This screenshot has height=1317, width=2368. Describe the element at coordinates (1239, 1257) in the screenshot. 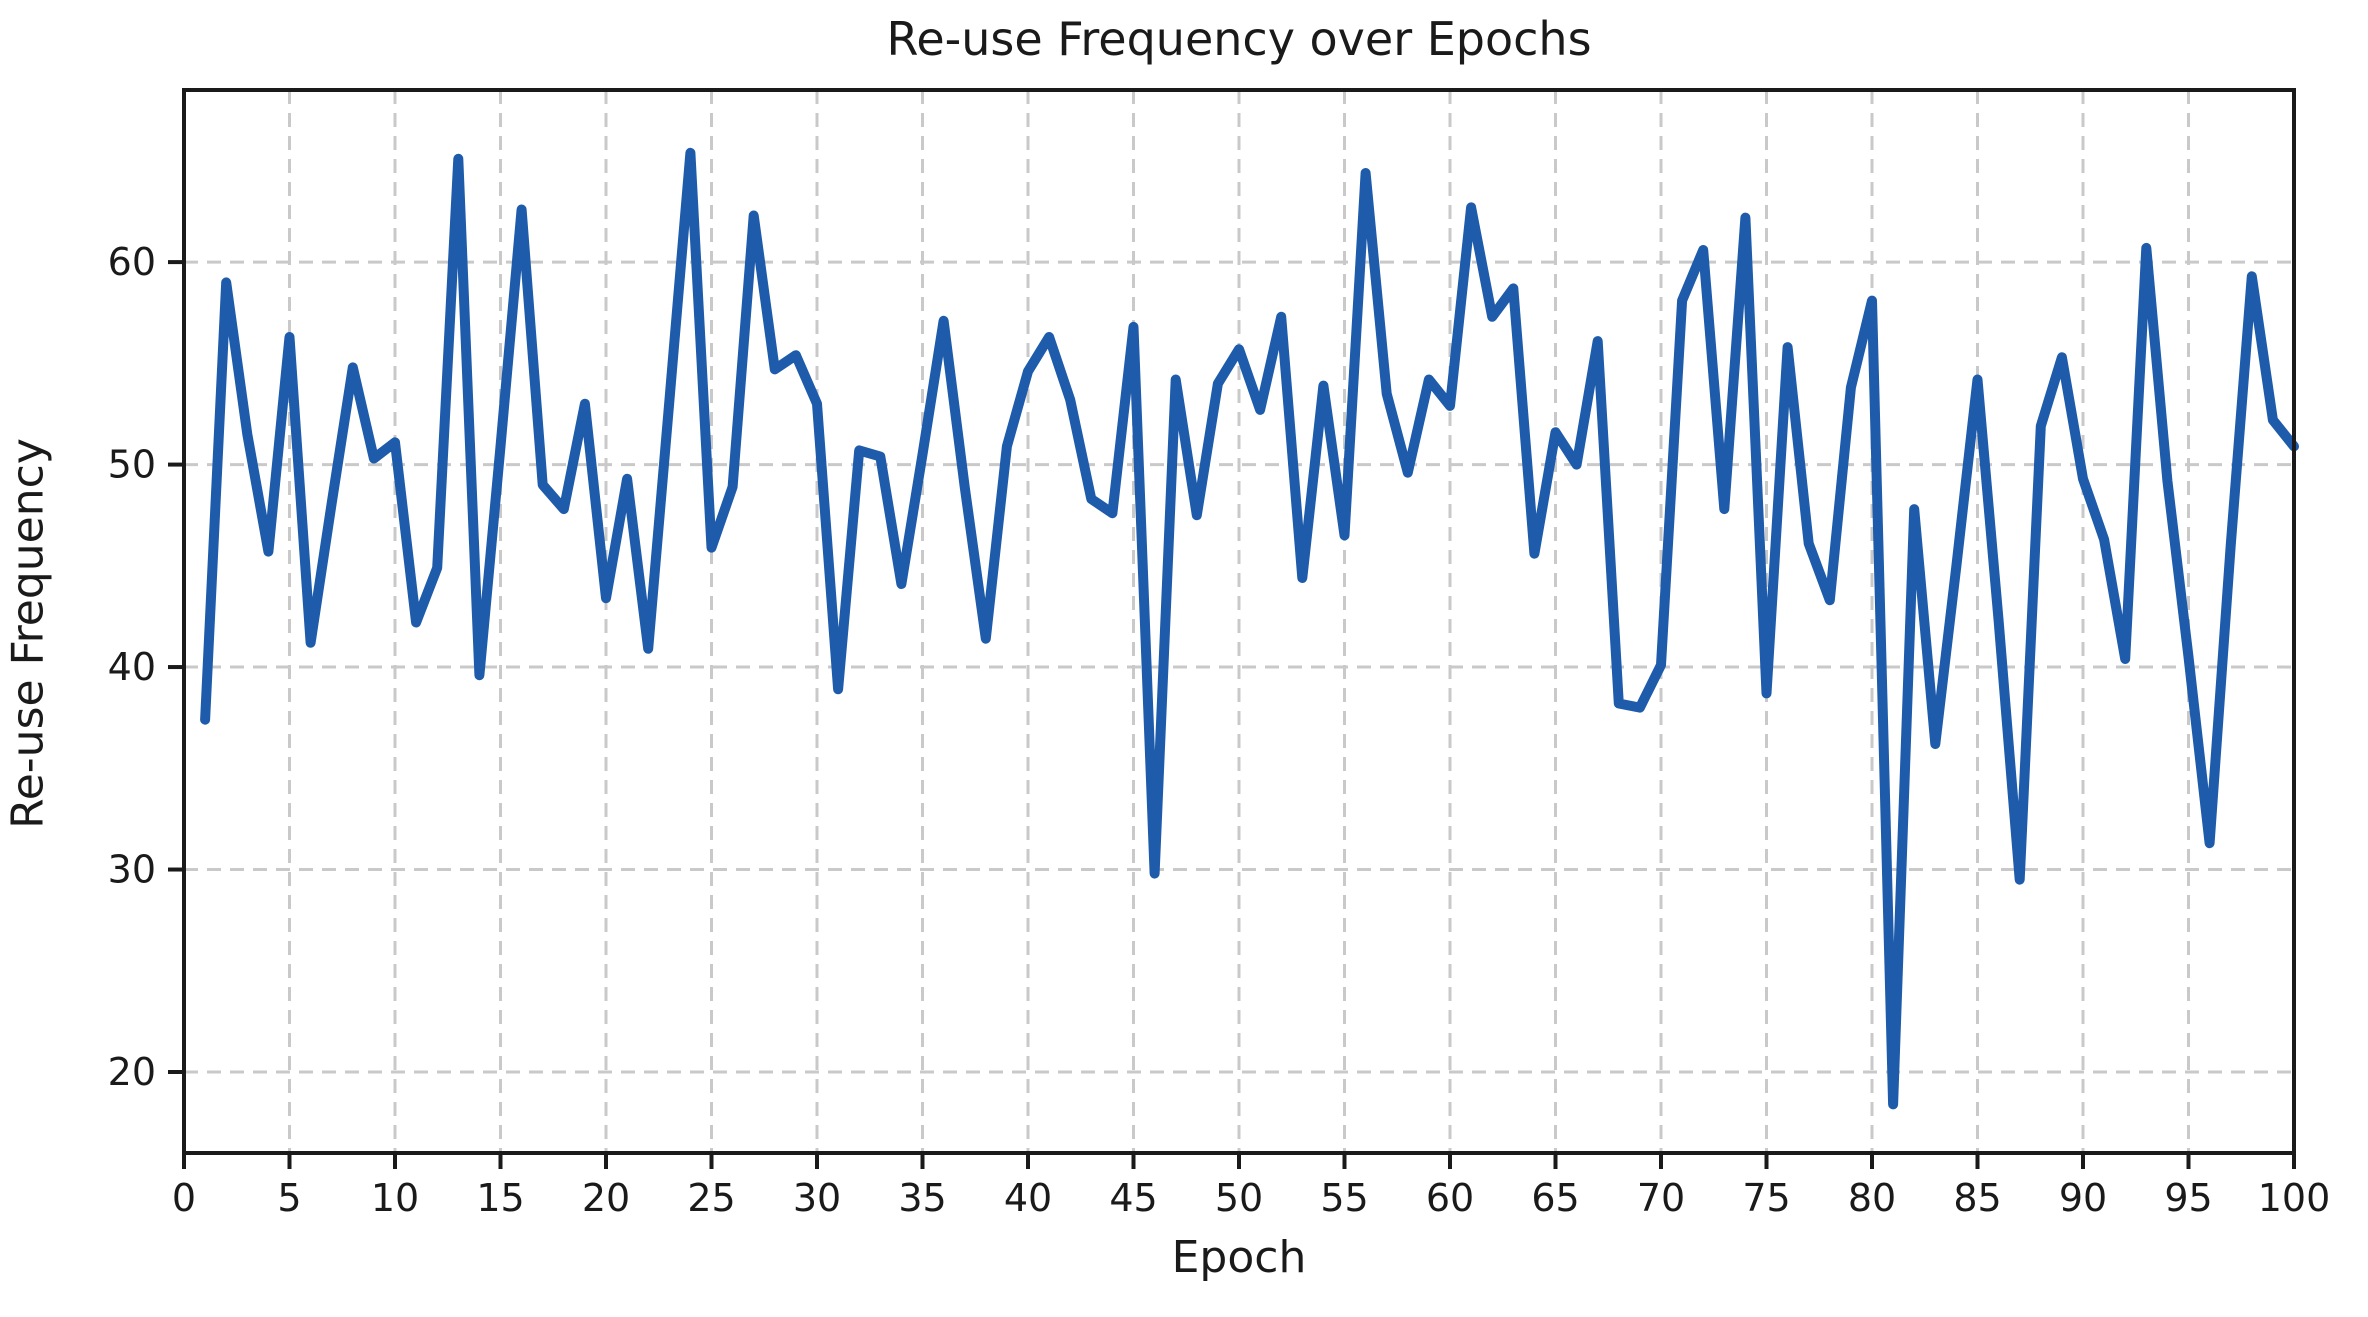

I see `x-axis-label: Epoch` at that location.